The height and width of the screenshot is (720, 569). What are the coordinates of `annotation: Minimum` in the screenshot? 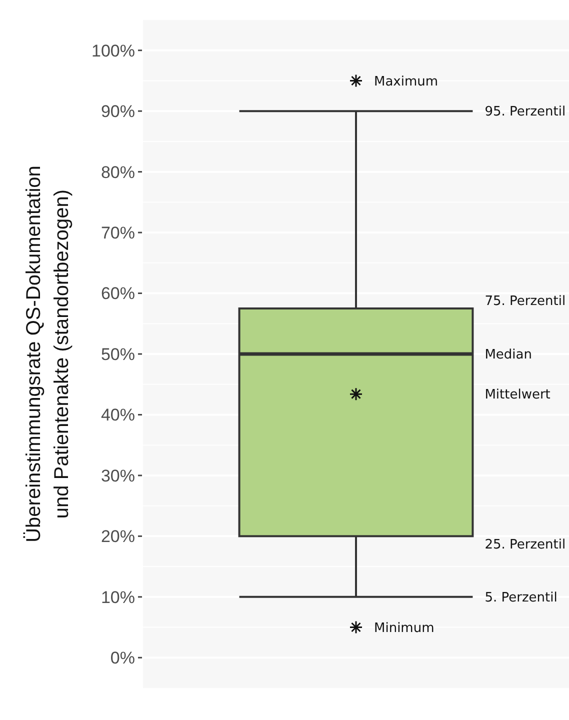 It's located at (404, 628).